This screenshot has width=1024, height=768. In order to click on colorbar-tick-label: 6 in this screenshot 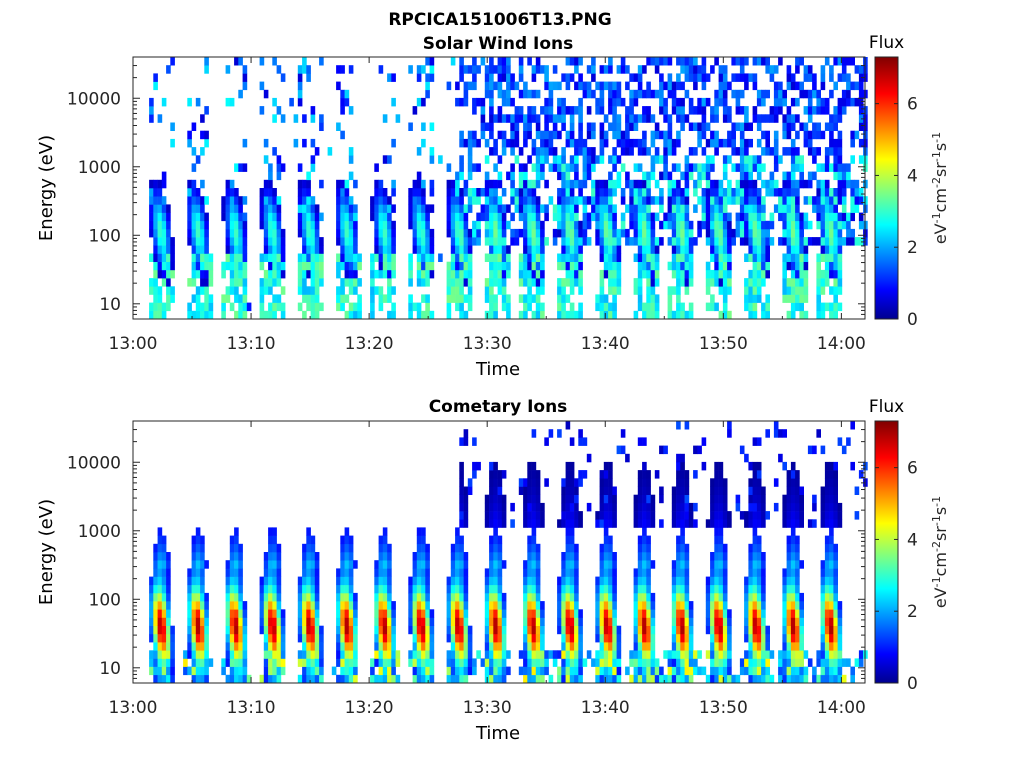, I will do `click(912, 105)`.